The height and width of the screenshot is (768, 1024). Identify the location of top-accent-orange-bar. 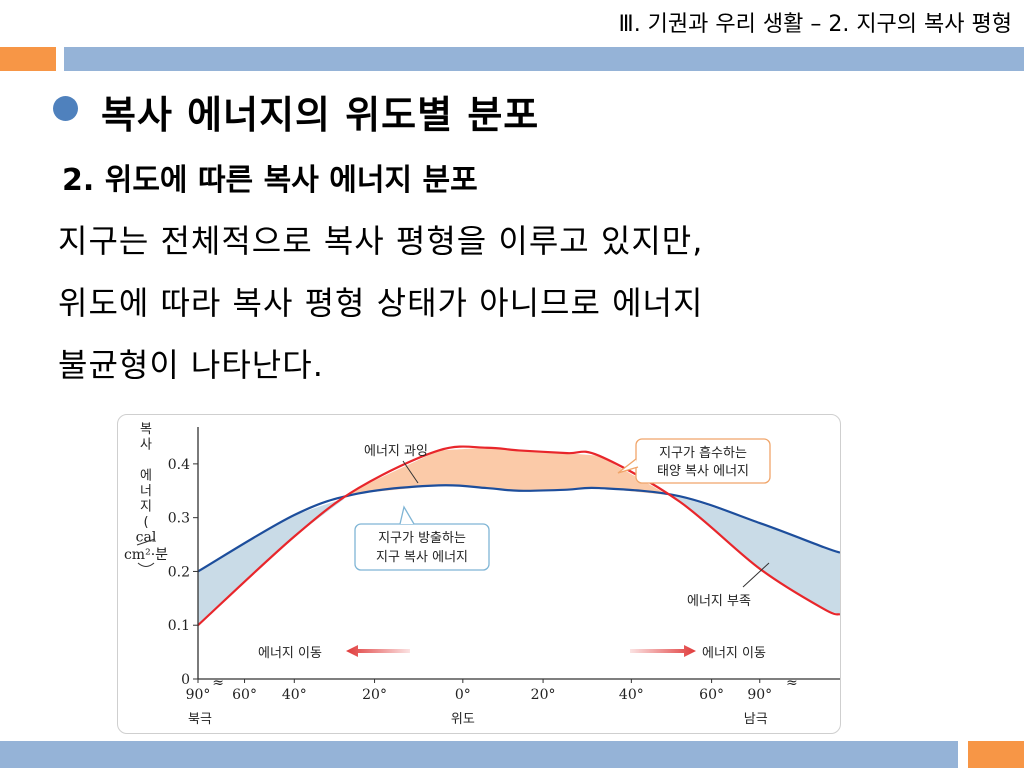
(28, 59).